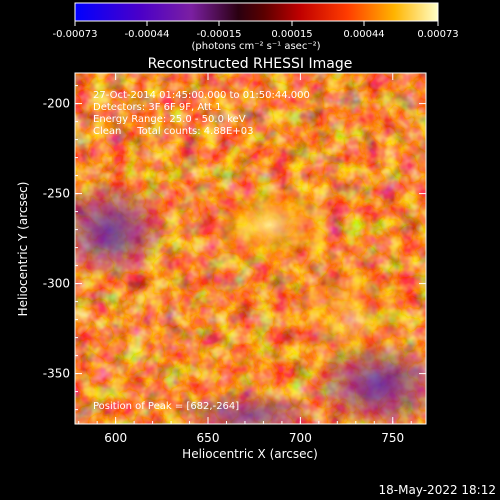  What do you see at coordinates (169, 119) in the screenshot?
I see `annotation-energy-range: Energy Range: 25.0 - 50.0 keV` at bounding box center [169, 119].